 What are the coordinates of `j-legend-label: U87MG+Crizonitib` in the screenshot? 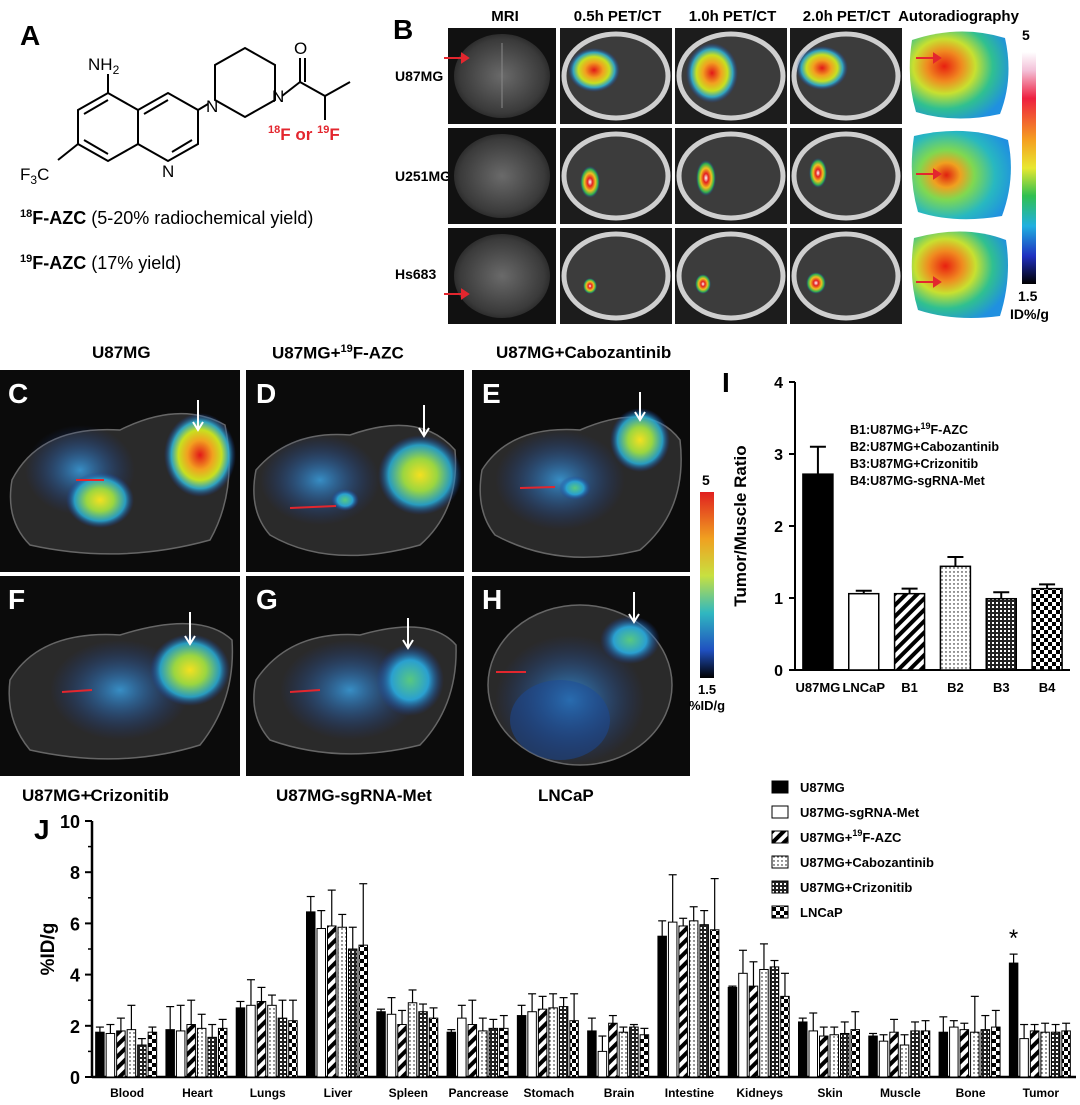 It's located at (856, 887).